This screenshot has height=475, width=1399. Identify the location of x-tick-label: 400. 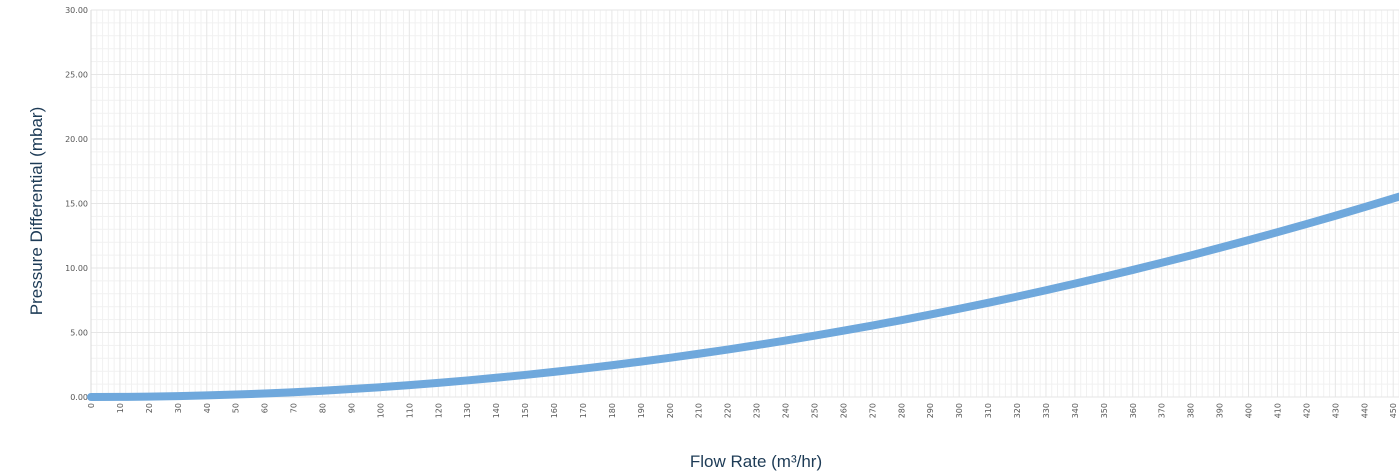
(1249, 410).